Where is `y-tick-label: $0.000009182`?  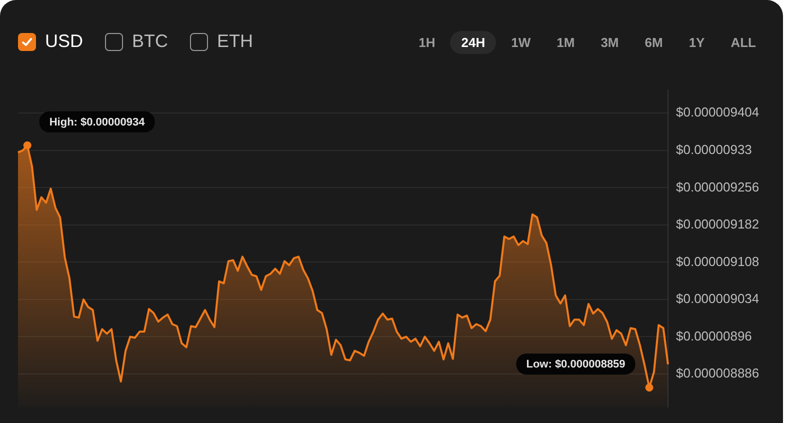 y-tick-label: $0.000009182 is located at coordinates (718, 224).